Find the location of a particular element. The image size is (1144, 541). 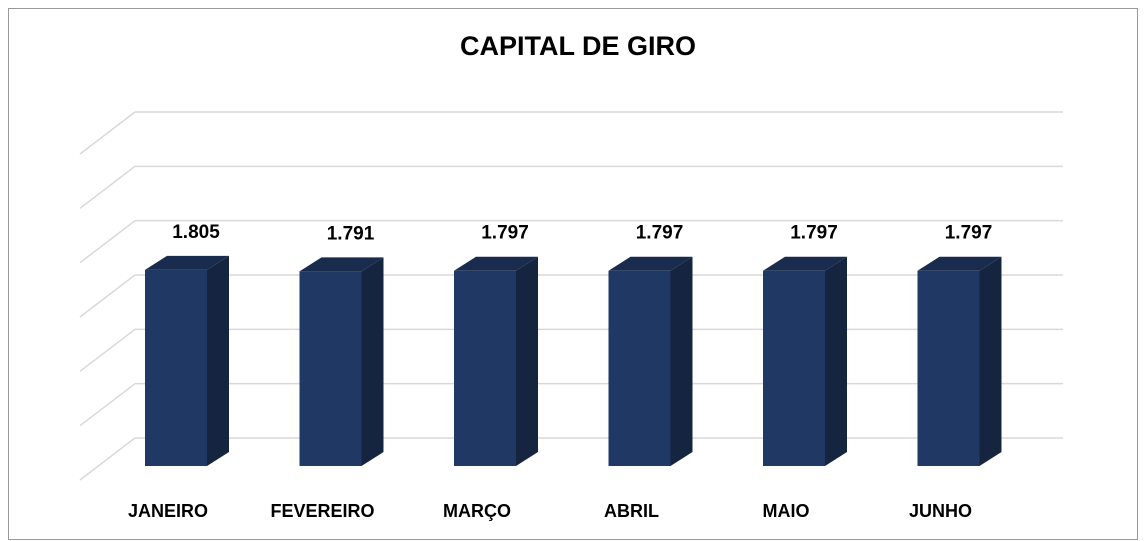

x-tick-label: MAIO is located at coordinates (786, 511).